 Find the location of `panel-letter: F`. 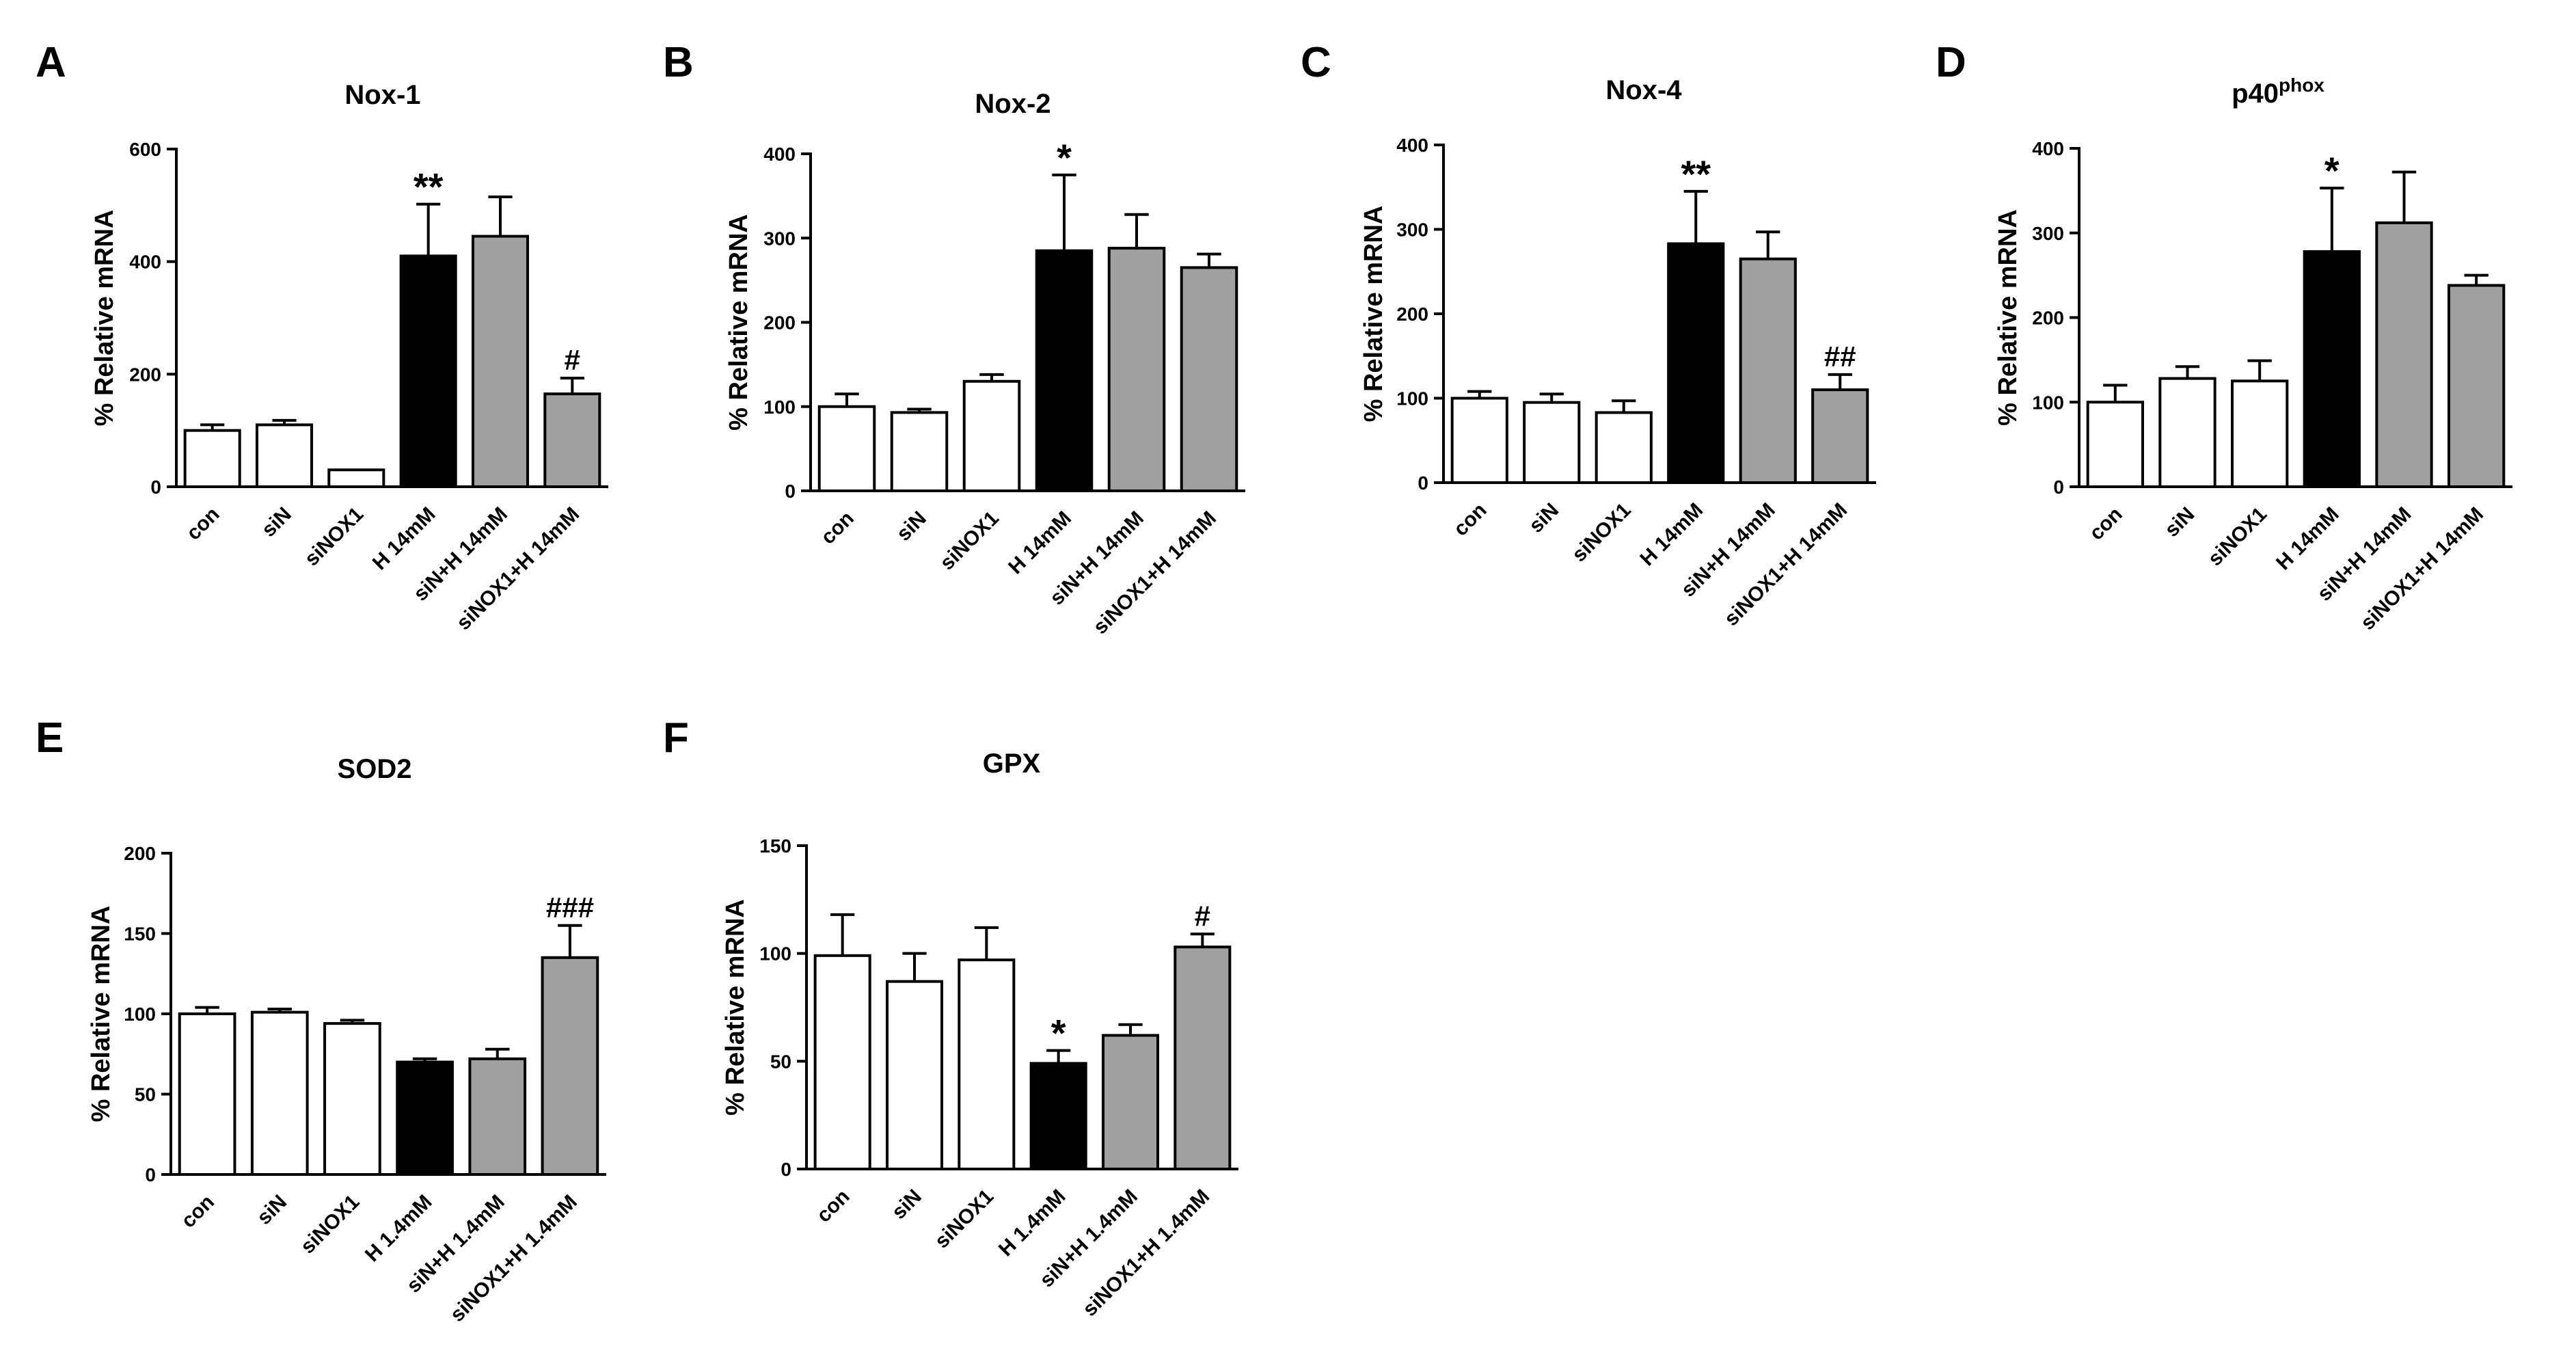

panel-letter: F is located at coordinates (676, 738).